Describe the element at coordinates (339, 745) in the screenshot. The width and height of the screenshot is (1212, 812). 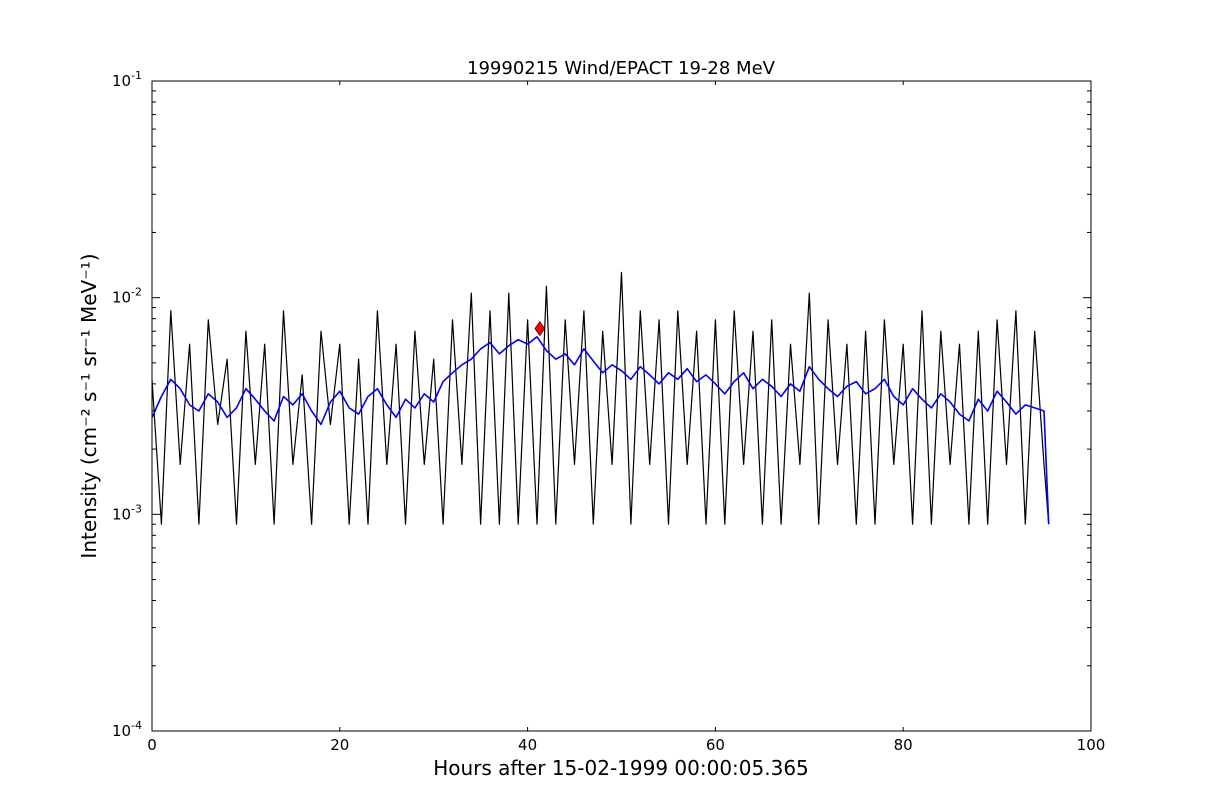
I see `x-tick-label: 20` at that location.